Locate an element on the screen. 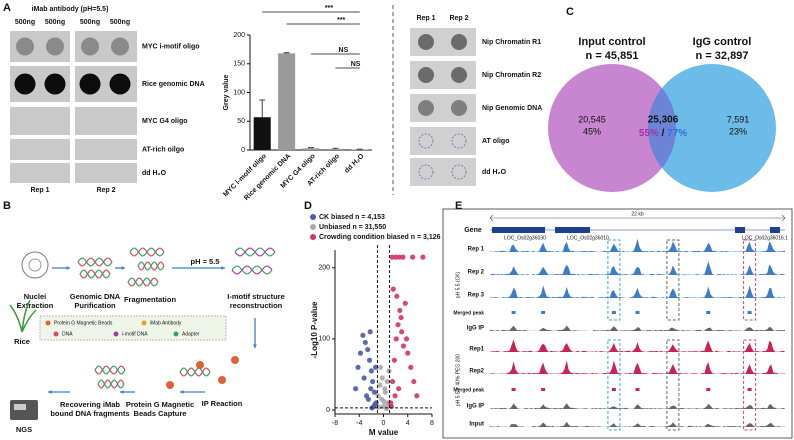 The height and width of the screenshot is (440, 794). step-label: pH = 5.5 is located at coordinates (205, 261).